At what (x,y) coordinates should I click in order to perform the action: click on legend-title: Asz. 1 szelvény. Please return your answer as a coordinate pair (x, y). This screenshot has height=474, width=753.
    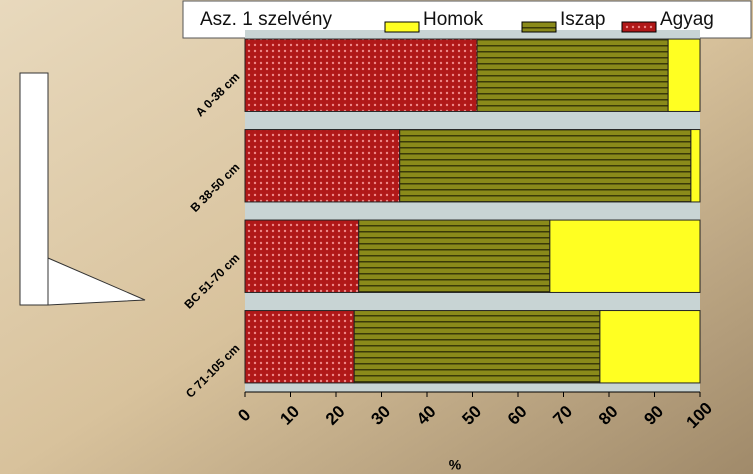
    Looking at the image, I should click on (266, 19).